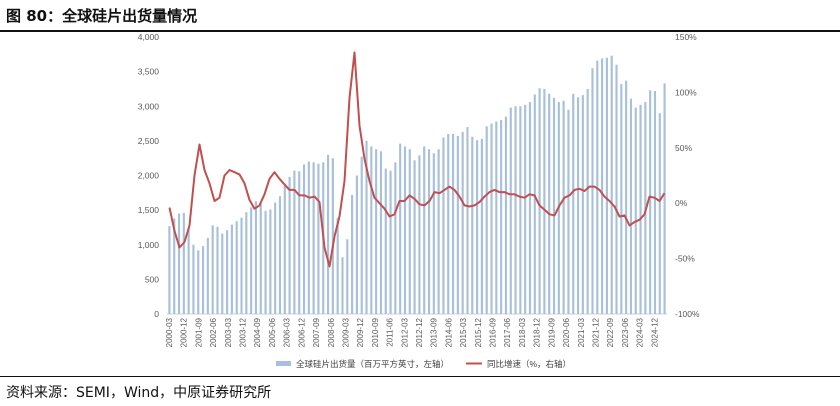 Image resolution: width=840 pixels, height=406 pixels. What do you see at coordinates (283, 363) in the screenshot?
I see `legend-swatch-shipments` at bounding box center [283, 363].